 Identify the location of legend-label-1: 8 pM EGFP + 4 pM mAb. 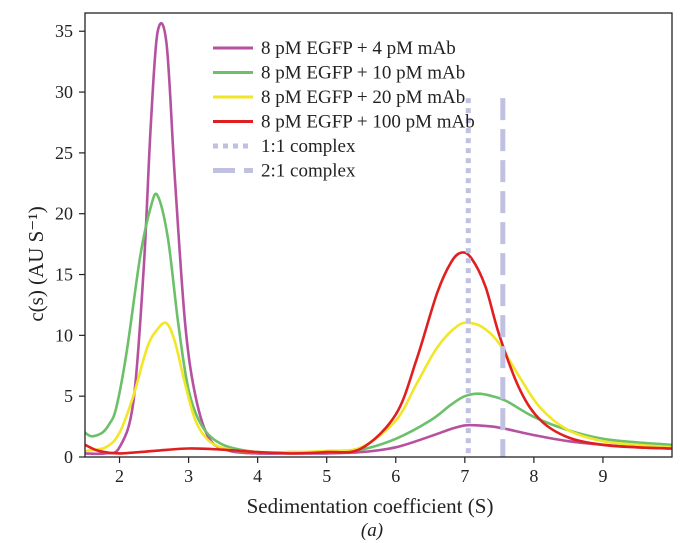
(358, 48).